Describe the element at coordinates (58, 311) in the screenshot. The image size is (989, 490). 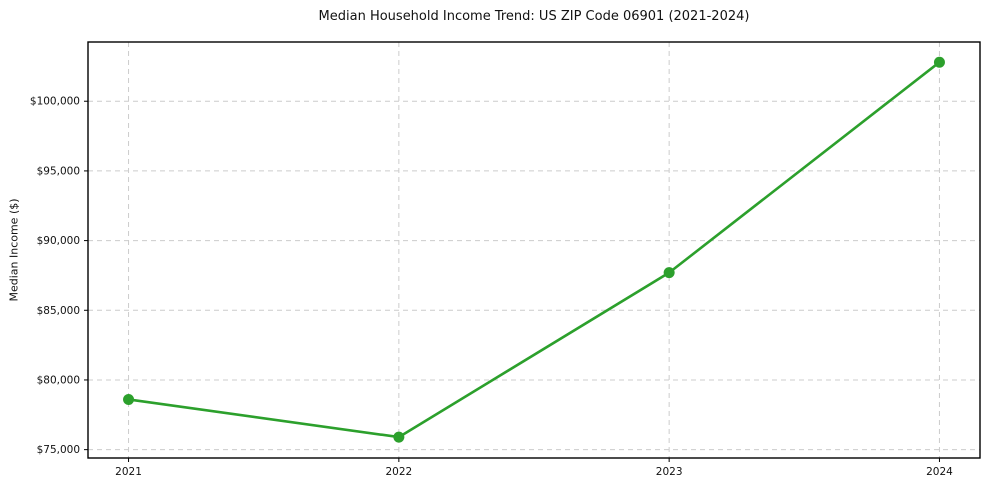
I see `y-tick-label: $85,000` at that location.